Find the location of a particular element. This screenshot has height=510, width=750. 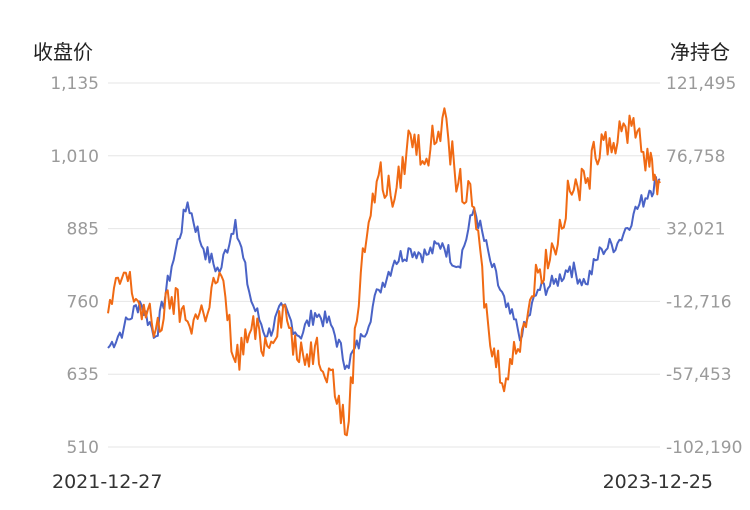

right-tick-label: 121,495 is located at coordinates (701, 84).